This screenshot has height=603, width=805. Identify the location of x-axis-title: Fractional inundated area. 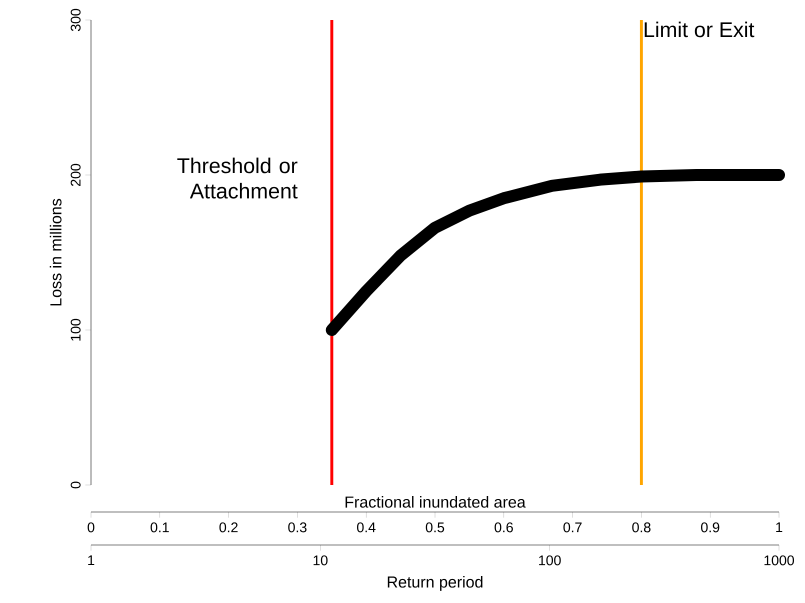
(436, 502).